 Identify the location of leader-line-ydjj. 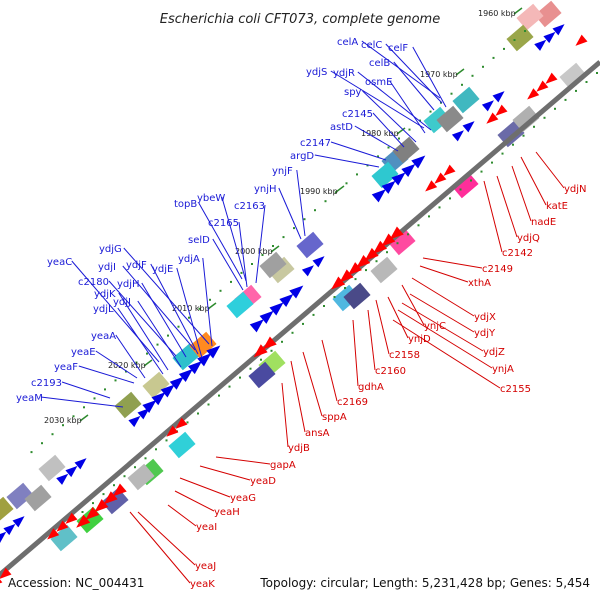
(159, 334).